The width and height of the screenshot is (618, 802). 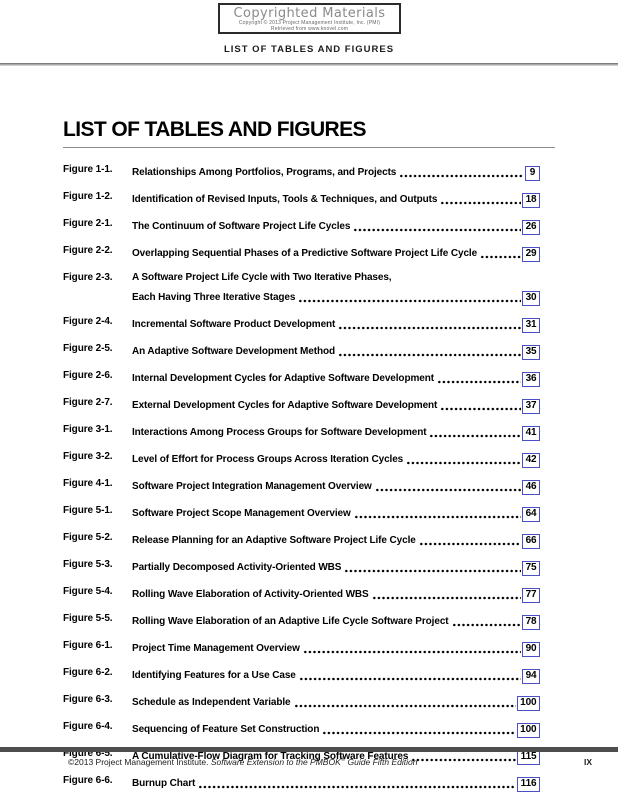 What do you see at coordinates (531, 352) in the screenshot?
I see `page-number-link: 35` at bounding box center [531, 352].